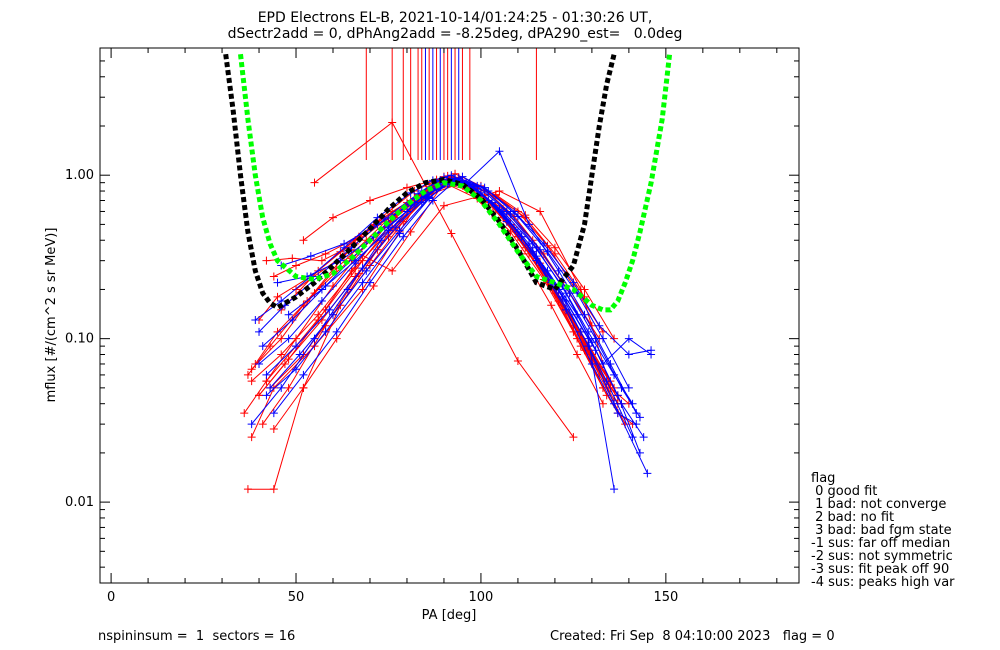 The width and height of the screenshot is (1000, 650). I want to click on x-tick-label: 0, so click(111, 597).